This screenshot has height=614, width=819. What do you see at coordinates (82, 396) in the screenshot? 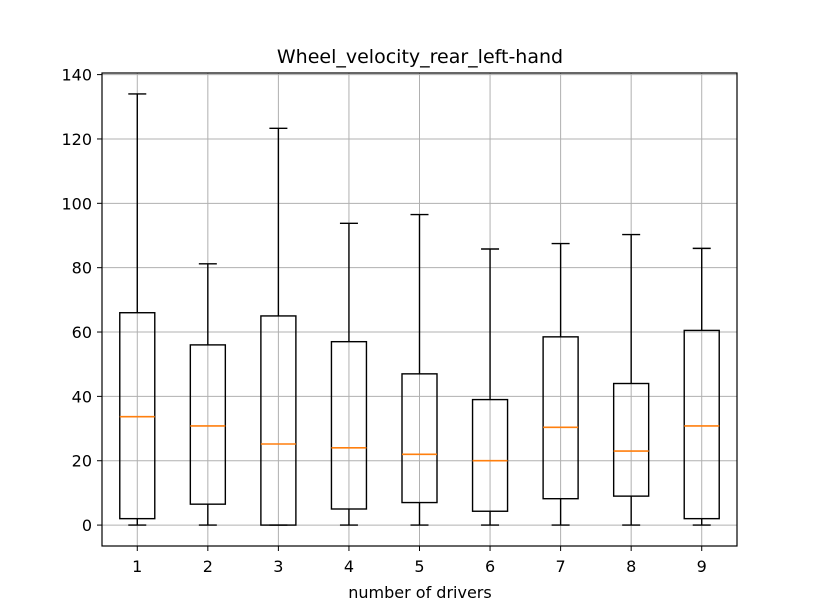
I see `y-tick-label: 40` at bounding box center [82, 396].